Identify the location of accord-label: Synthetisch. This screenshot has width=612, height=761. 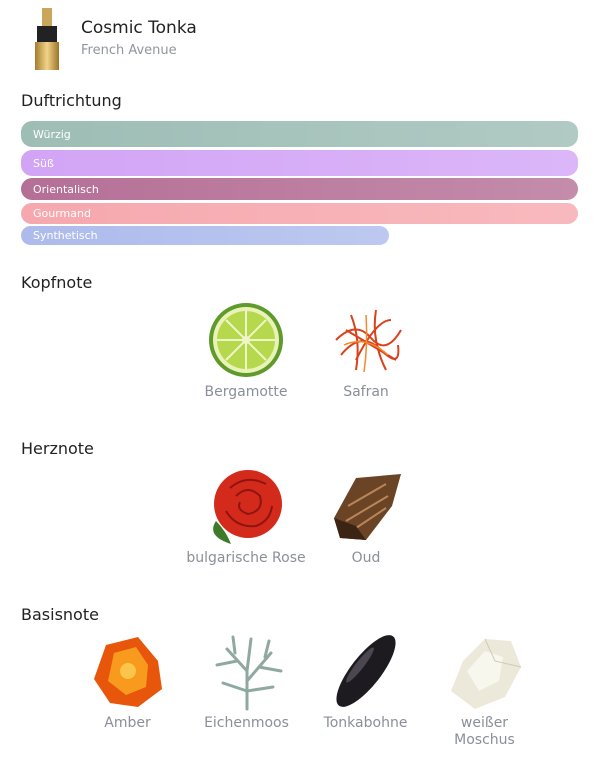
(65, 235).